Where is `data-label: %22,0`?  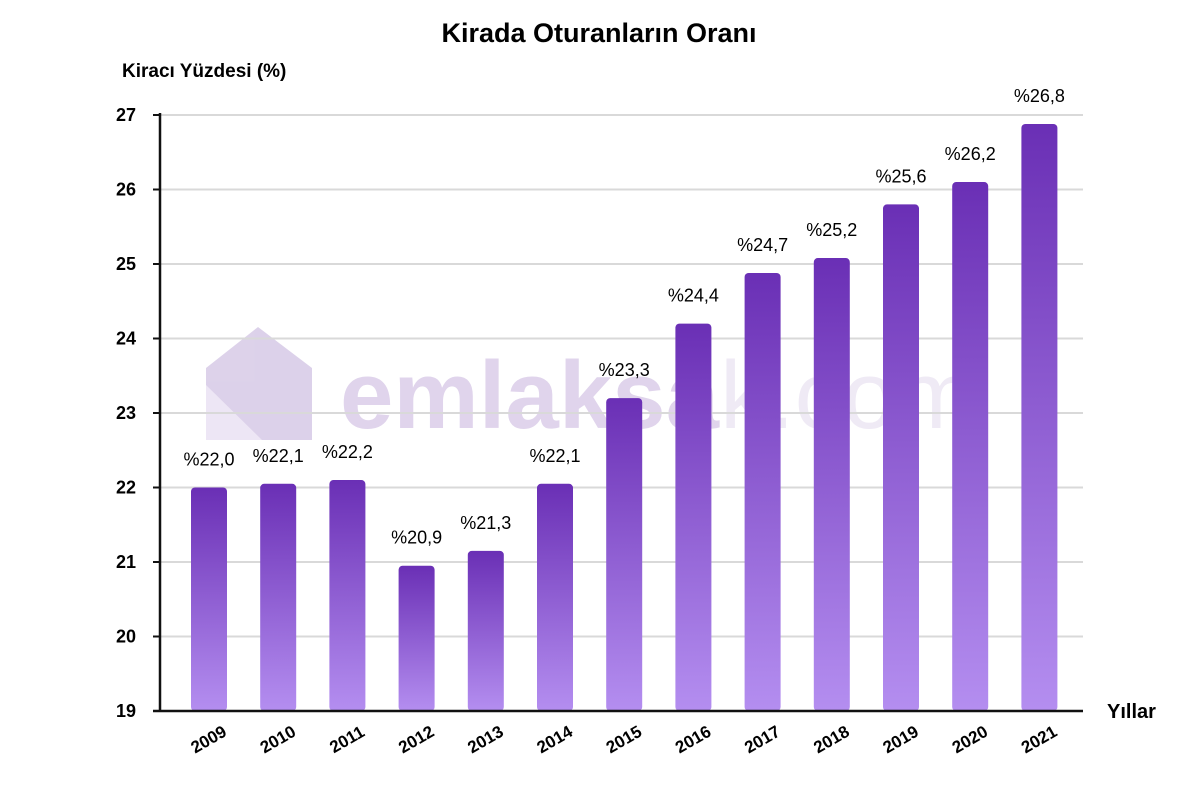
data-label: %22,0 is located at coordinates (208, 460).